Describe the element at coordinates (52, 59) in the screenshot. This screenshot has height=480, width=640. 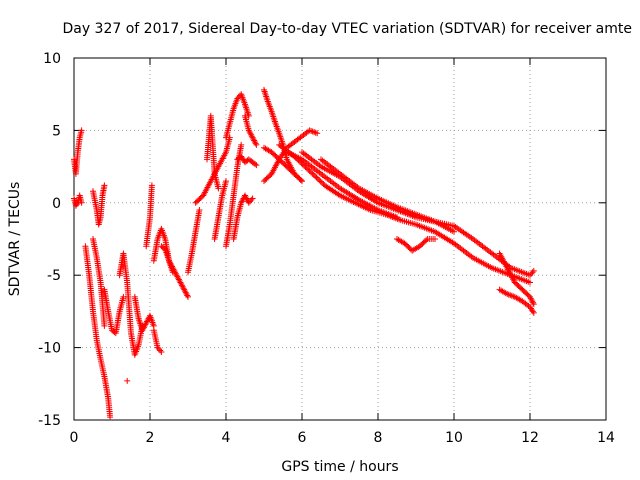
I see `y-tick-label: 10` at that location.